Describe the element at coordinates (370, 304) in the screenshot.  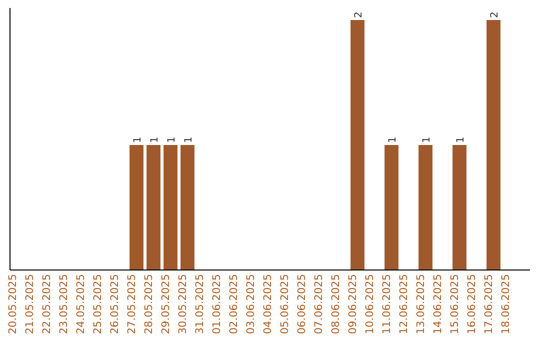
I see `x-tick-label: 10.06.2025` at that location.